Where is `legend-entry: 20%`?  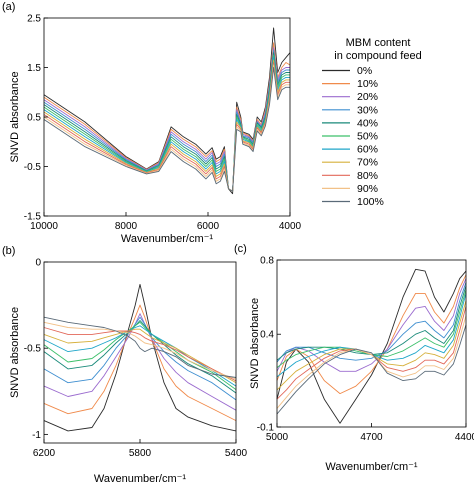 legend-entry: 20% is located at coordinates (367, 97).